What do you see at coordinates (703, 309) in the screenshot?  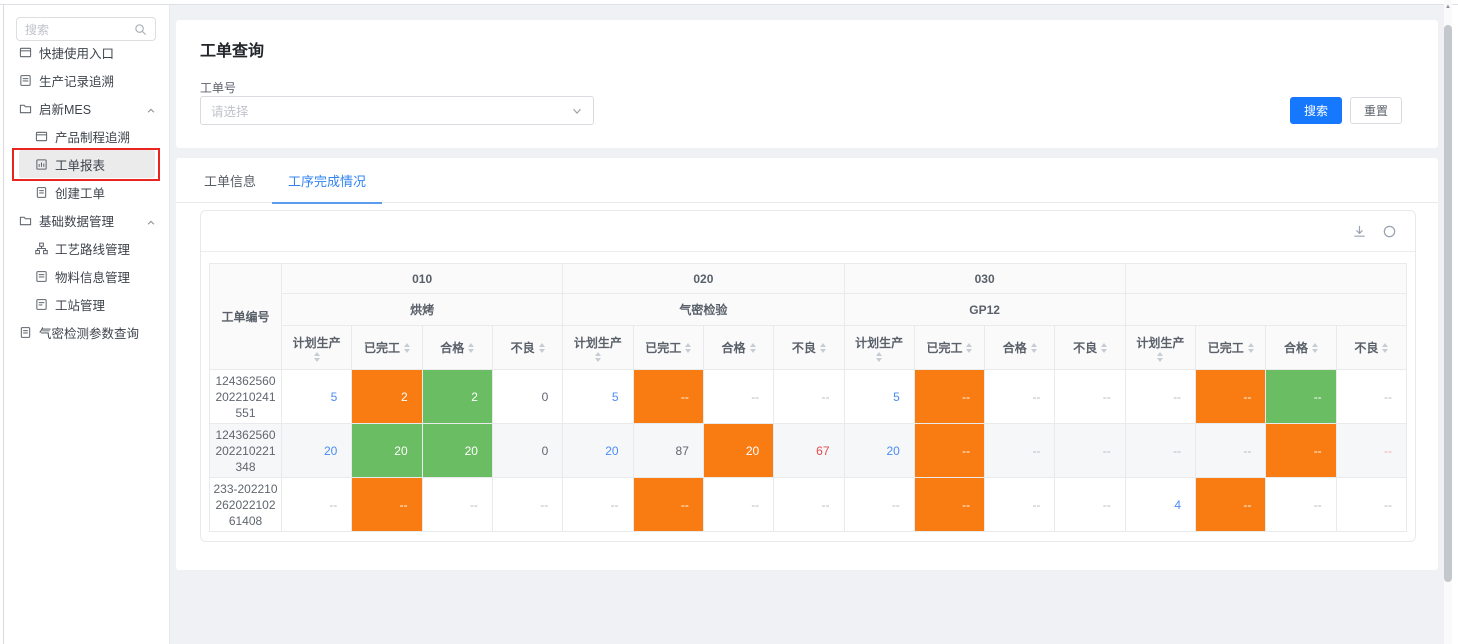 I see `group-name-1: 气密检验` at bounding box center [703, 309].